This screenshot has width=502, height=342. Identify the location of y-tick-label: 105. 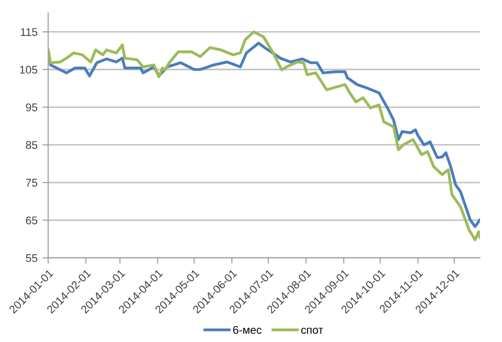
(29, 70).